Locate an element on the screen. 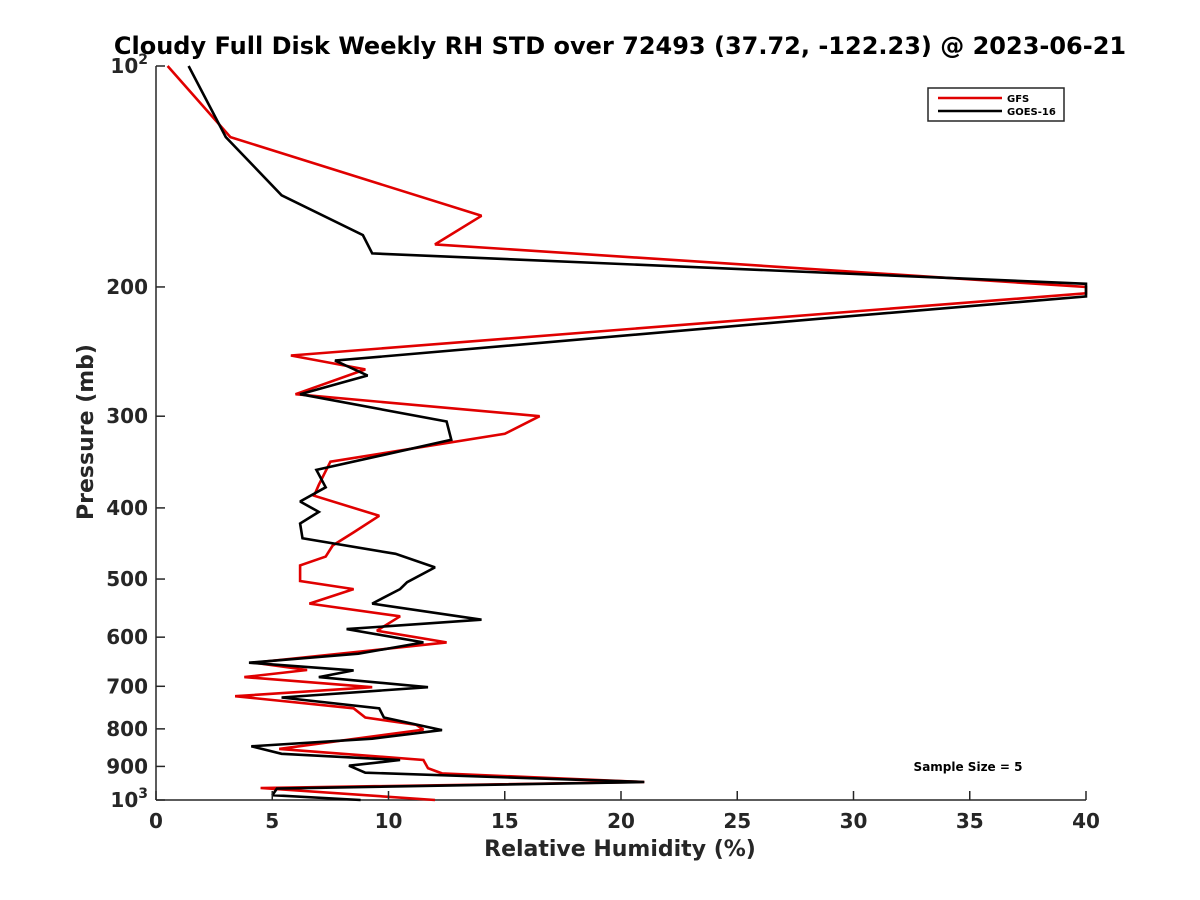  legend-box is located at coordinates (996, 104).